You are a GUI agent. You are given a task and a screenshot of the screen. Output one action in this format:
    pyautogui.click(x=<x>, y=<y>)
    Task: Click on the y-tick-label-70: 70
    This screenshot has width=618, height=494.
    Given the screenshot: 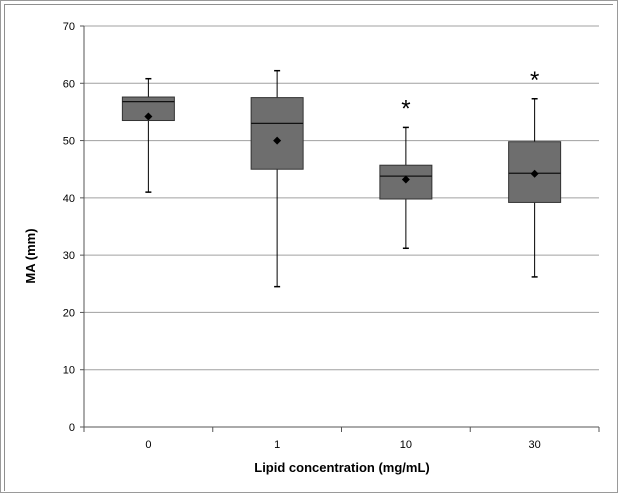 What is the action you would take?
    pyautogui.click(x=69, y=27)
    